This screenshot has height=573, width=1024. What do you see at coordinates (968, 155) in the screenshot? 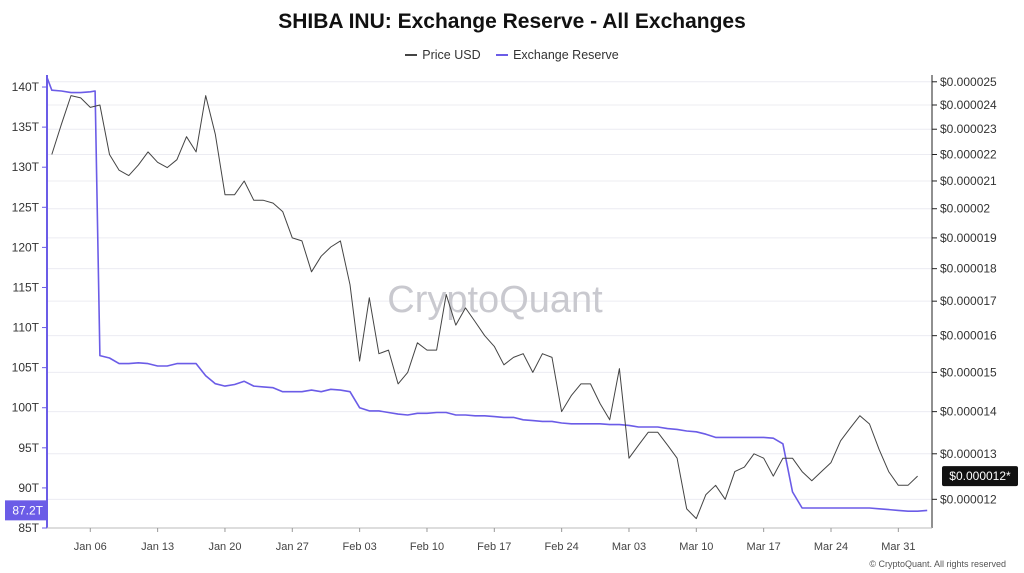
I see `right-tick-label: $0.000022` at bounding box center [968, 155].